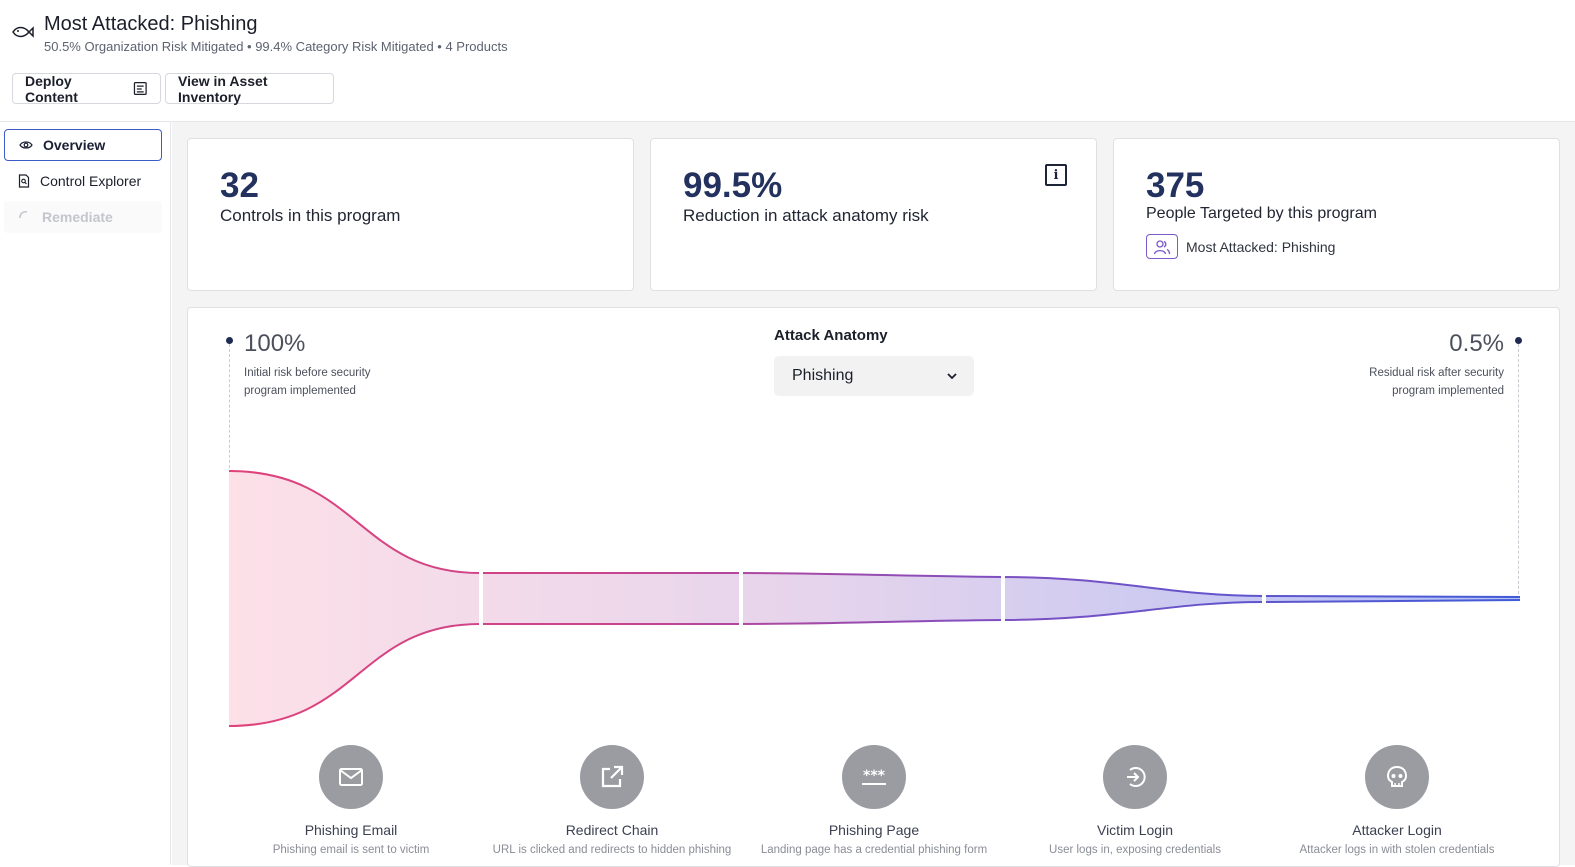  I want to click on risk-reduction-value: 99.5%, so click(733, 185).